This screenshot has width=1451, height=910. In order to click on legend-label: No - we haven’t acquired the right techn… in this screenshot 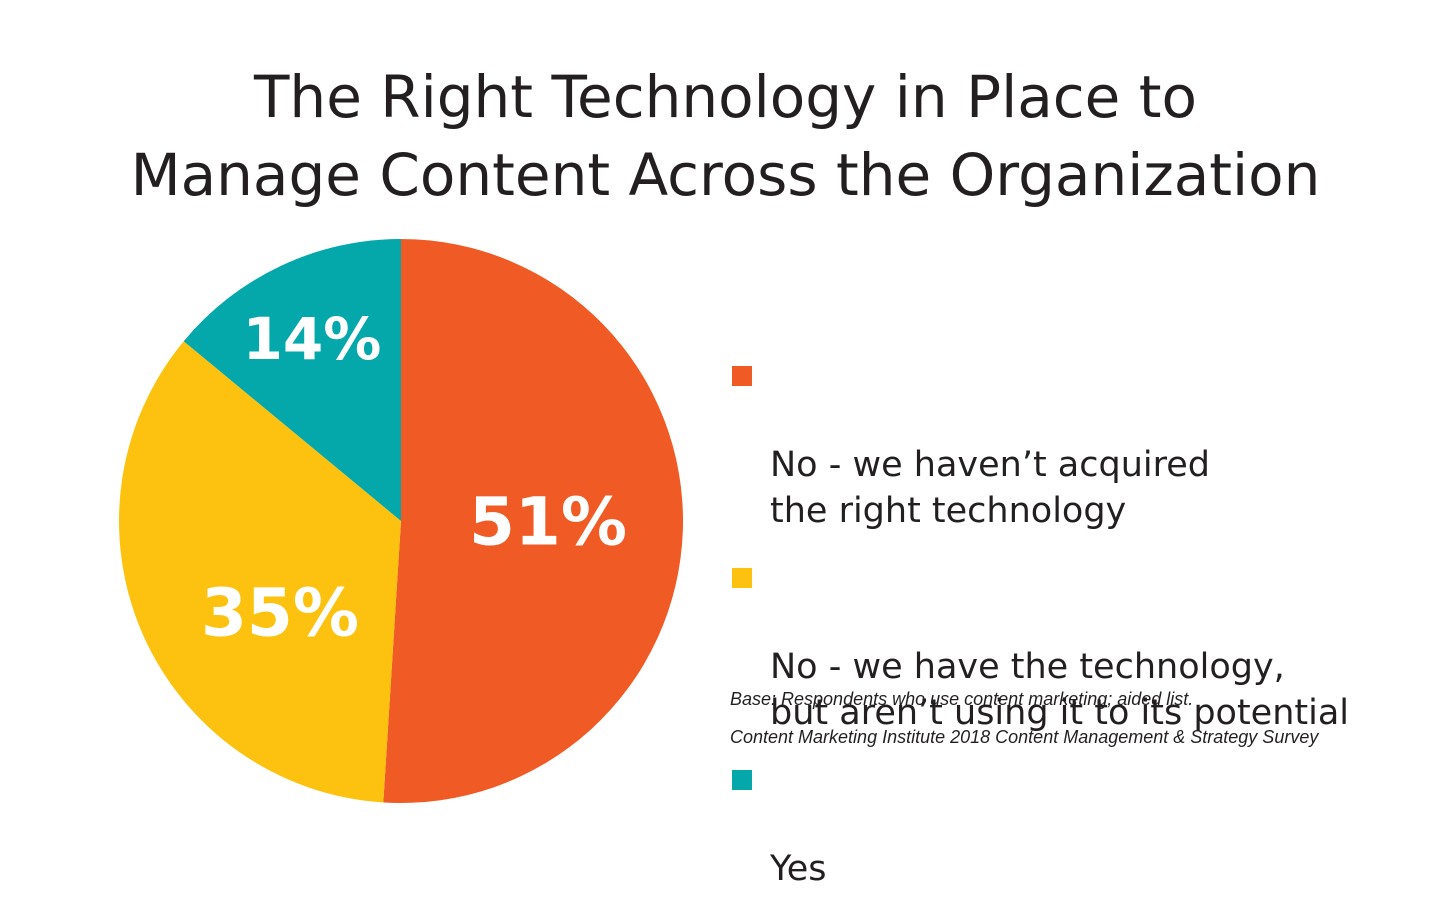, I will do `click(990, 488)`.